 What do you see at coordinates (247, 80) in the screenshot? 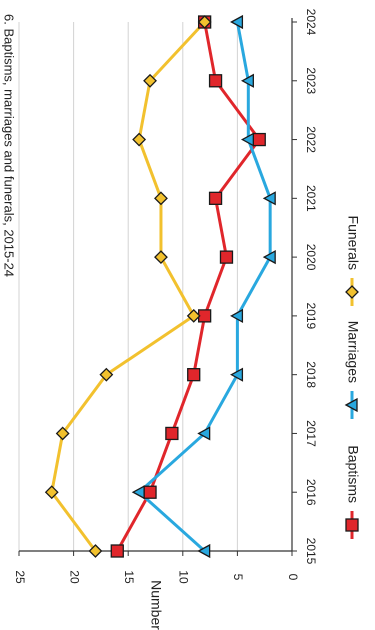
I see `marriages-point-2023` at bounding box center [247, 80].